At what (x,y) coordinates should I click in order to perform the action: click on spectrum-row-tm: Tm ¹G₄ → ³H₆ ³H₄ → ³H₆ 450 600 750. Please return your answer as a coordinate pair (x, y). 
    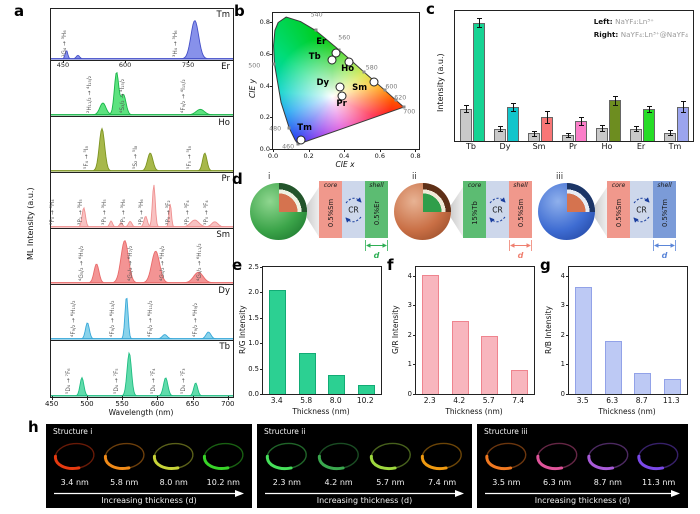
    Looking at the image, I should click on (142, 39).